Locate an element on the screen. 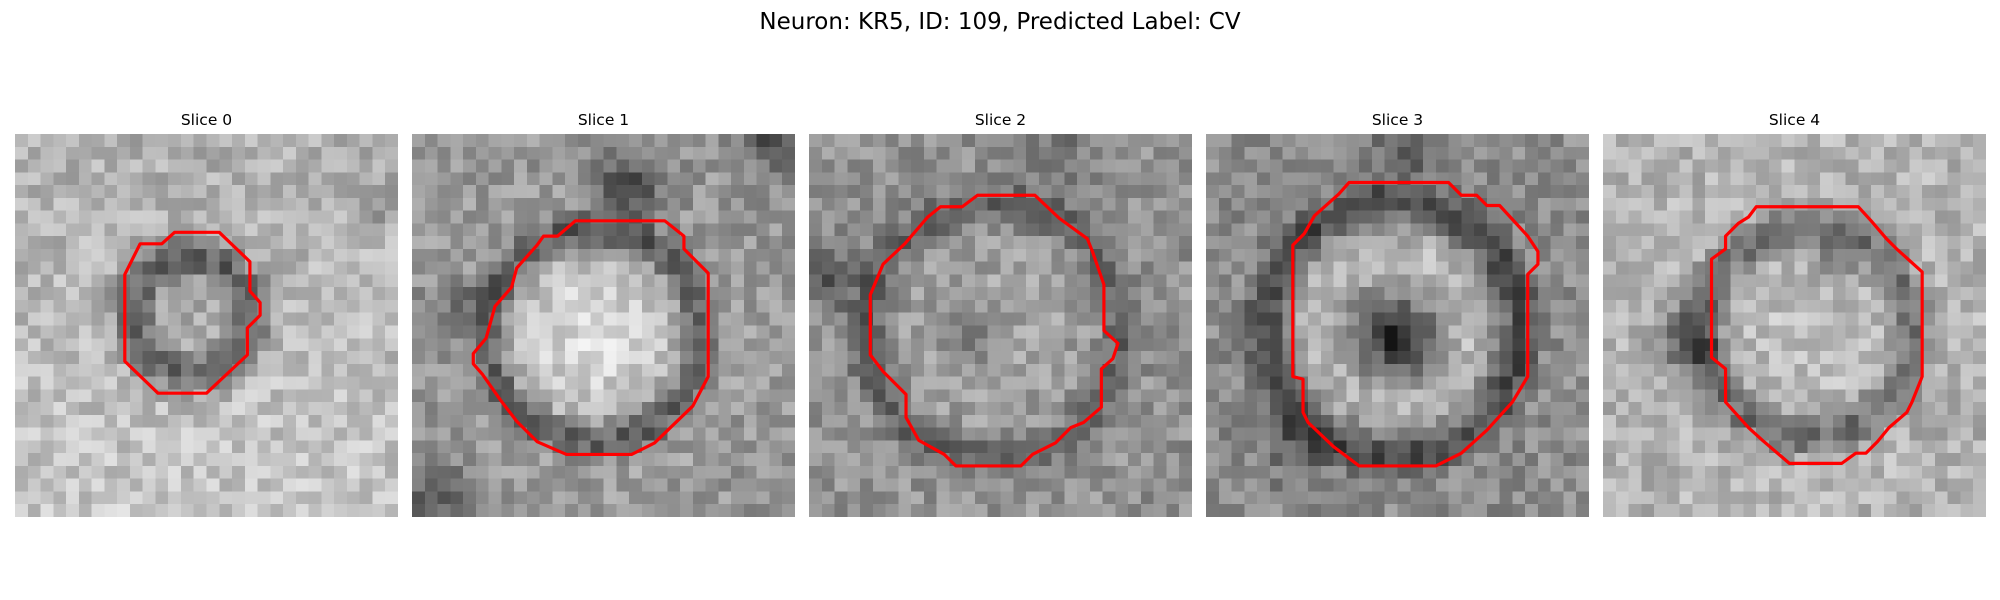 The height and width of the screenshot is (600, 2000). slice-panel-4: Slice 4 is located at coordinates (1794, 313).